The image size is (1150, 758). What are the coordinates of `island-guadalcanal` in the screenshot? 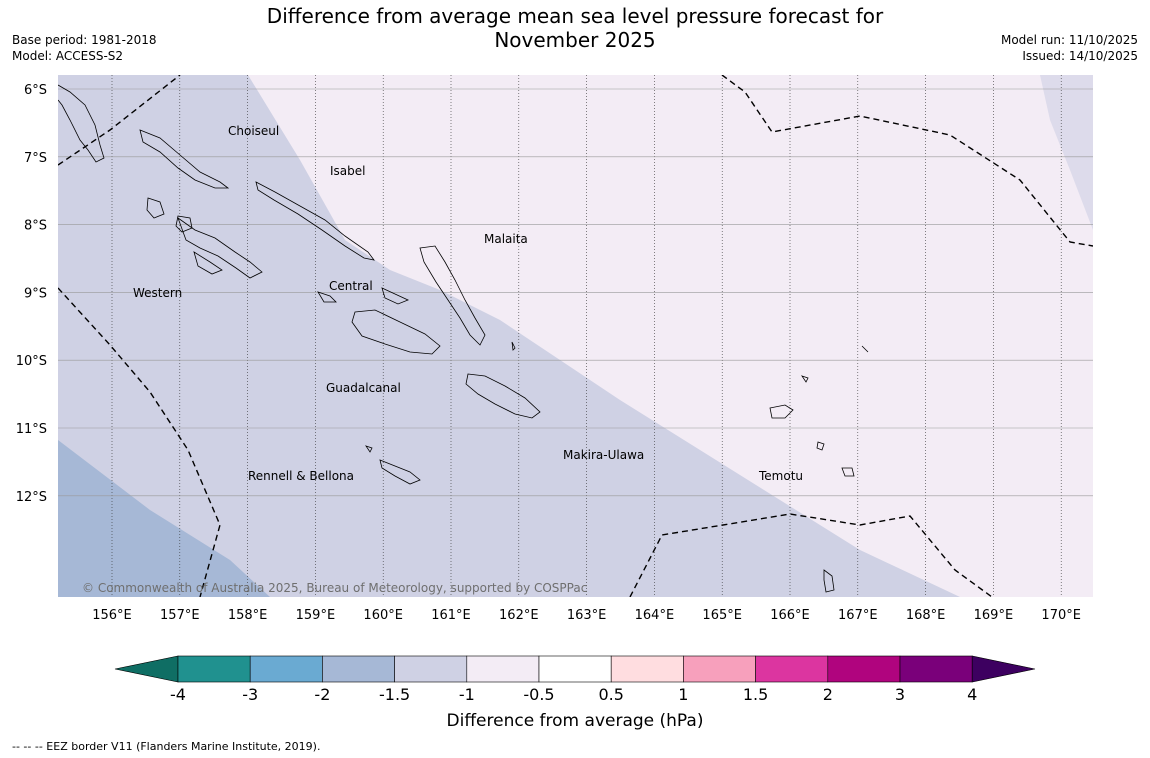 It's located at (396, 332).